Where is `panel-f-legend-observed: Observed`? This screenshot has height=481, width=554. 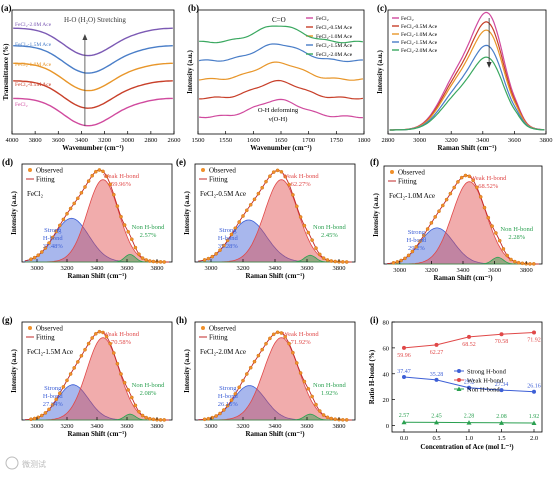
panel-f-legend-observed: Observed is located at coordinates (411, 173).